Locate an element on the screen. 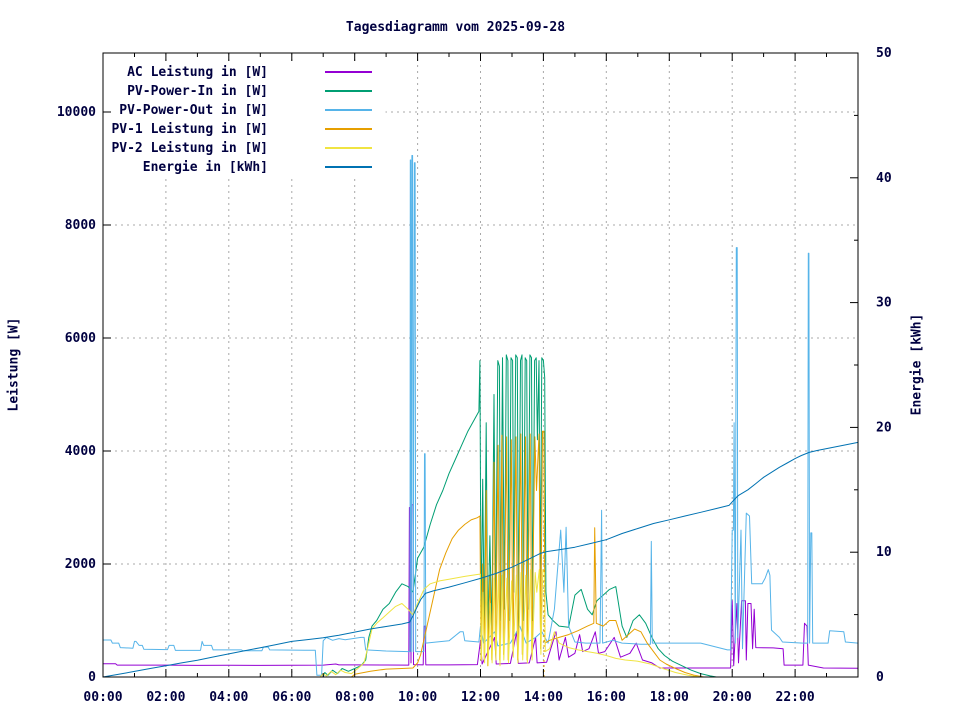 The height and width of the screenshot is (720, 960). x-tick-label: 14:00 is located at coordinates (543, 697).